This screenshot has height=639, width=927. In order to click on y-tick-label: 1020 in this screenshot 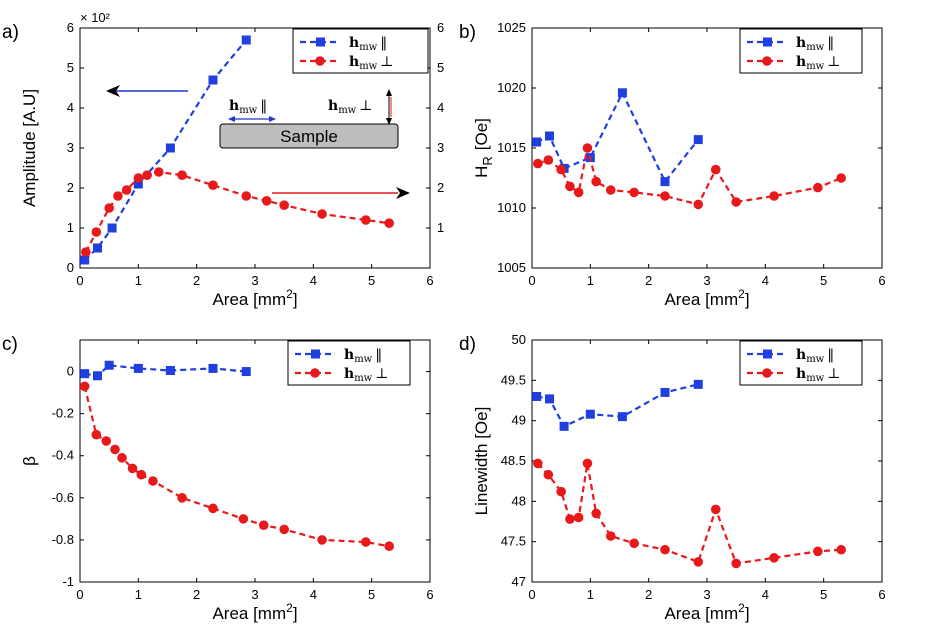, I will do `click(511, 87)`.